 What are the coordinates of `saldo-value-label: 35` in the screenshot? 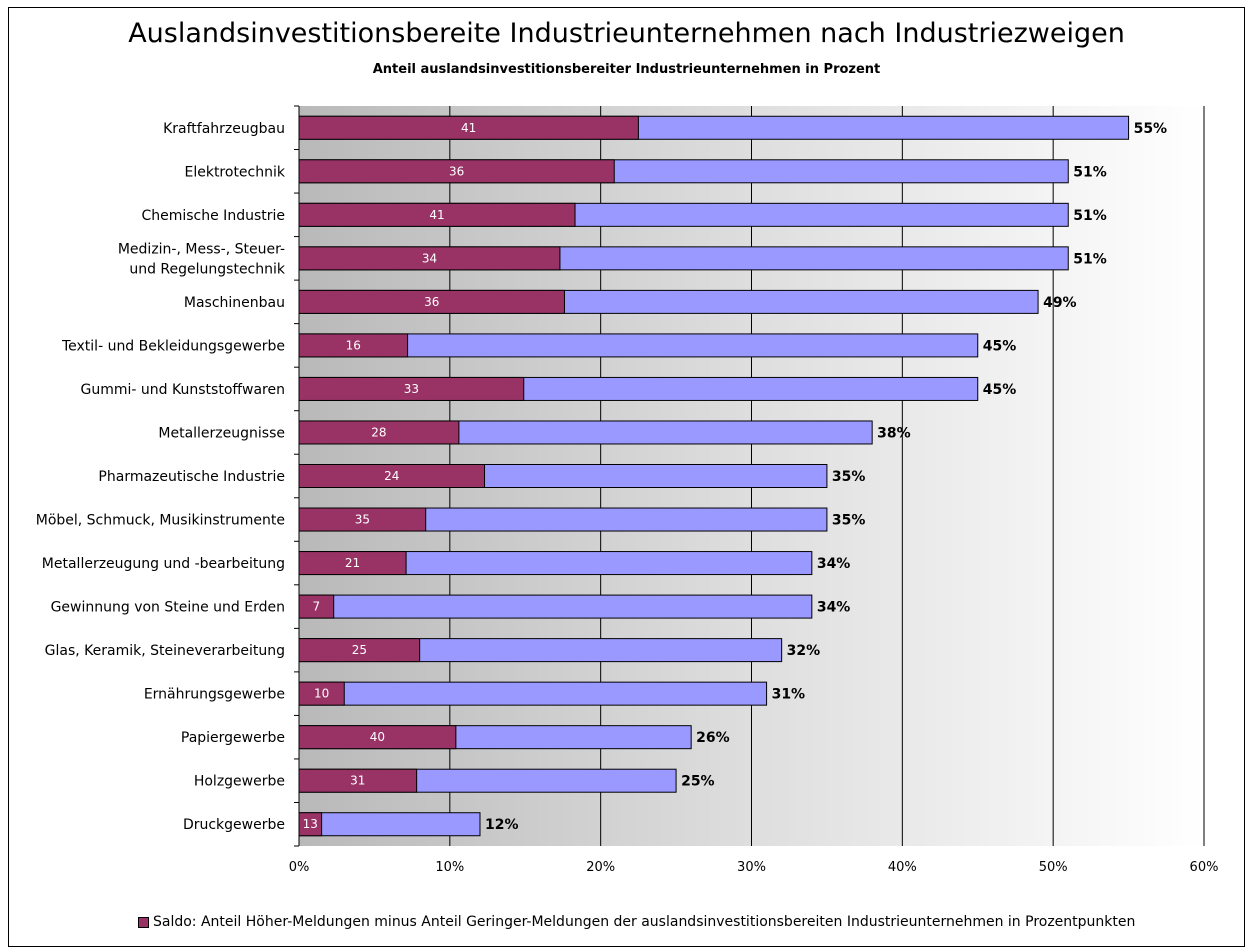 It's located at (362, 520).